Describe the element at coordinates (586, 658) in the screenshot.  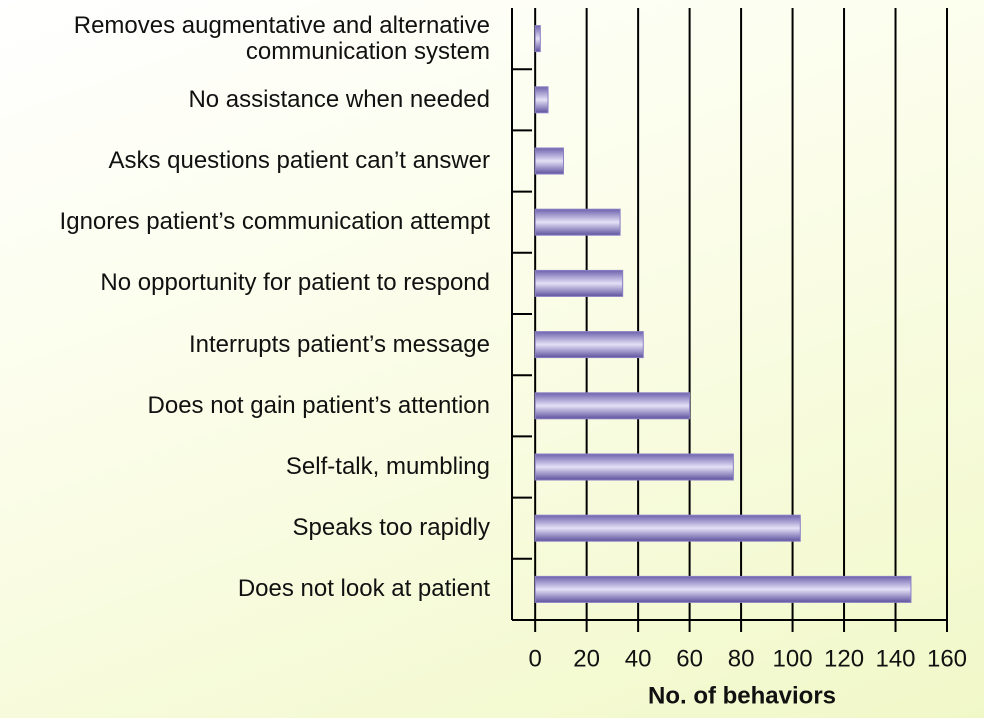
I see `x-tick-label: 20` at that location.